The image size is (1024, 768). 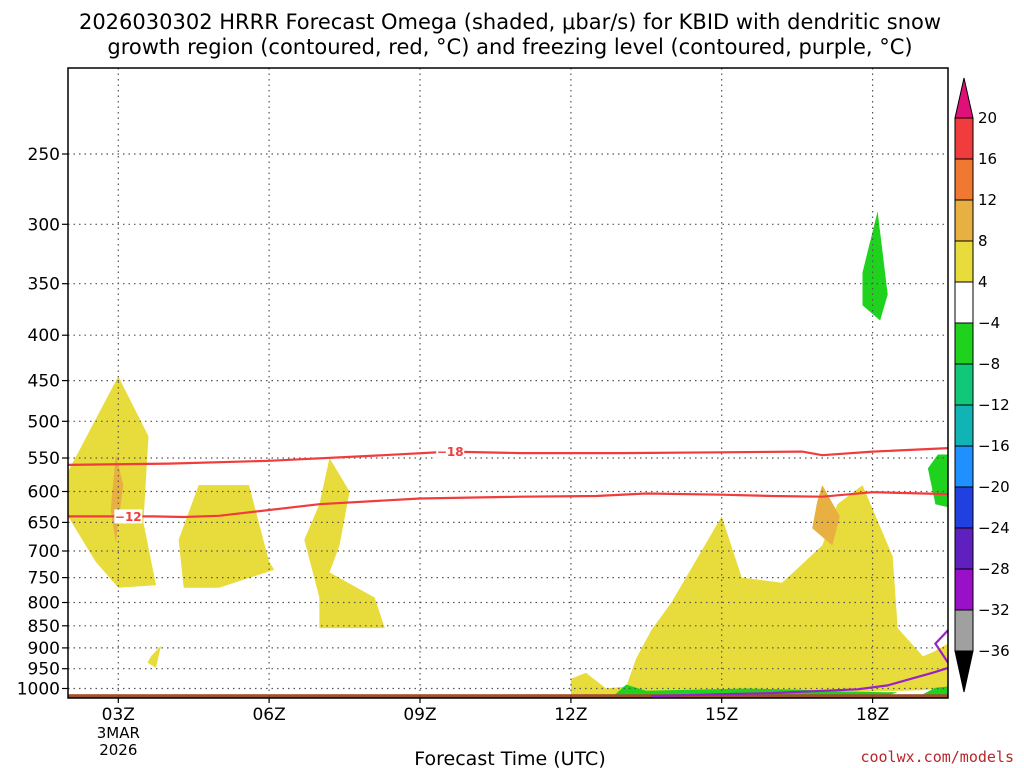 What do you see at coordinates (38, 690) in the screenshot?
I see `y-tick-label-1000: 1000` at bounding box center [38, 690].